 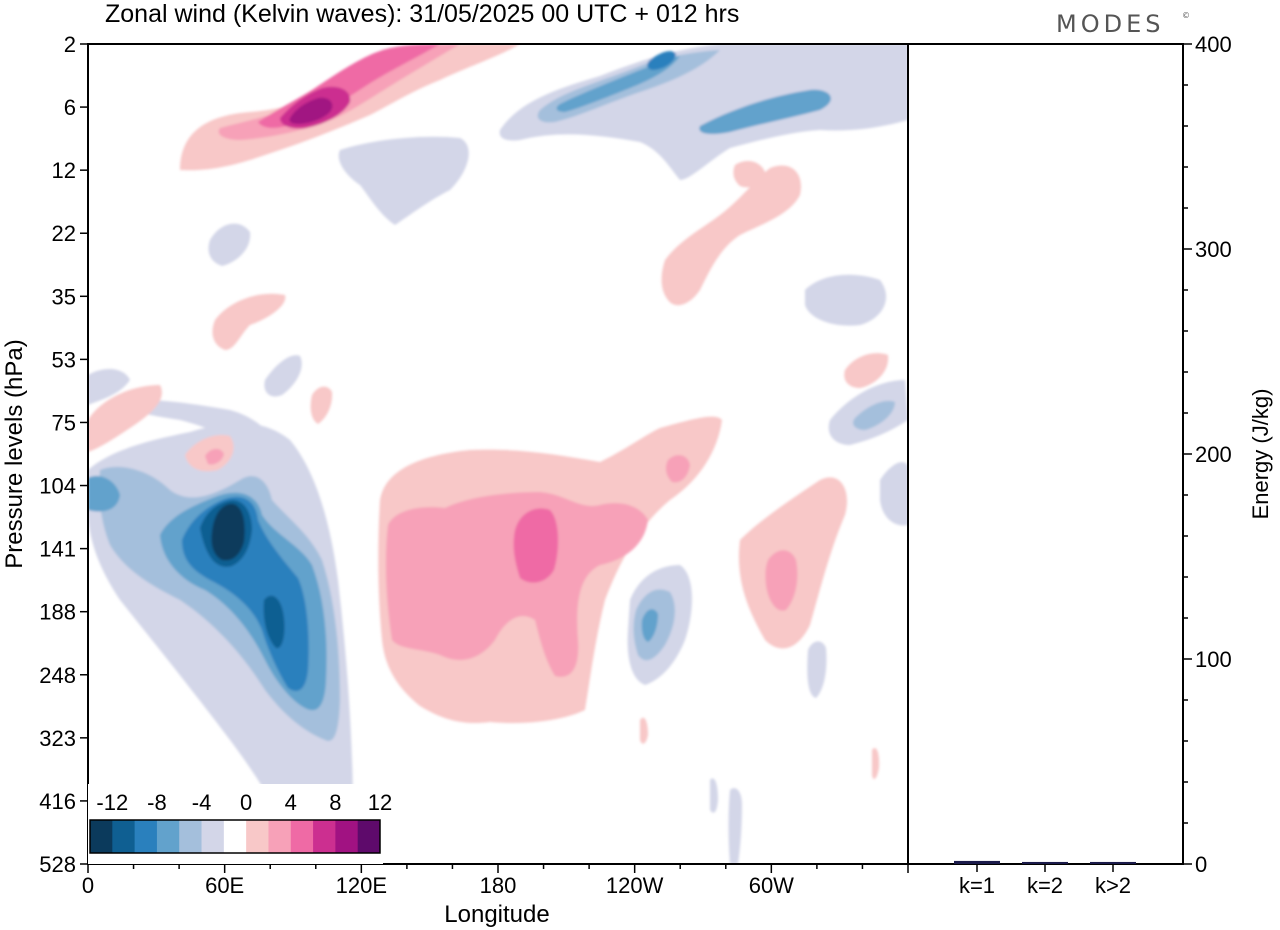 I want to click on y-tick-label: 75, so click(x=64, y=422).